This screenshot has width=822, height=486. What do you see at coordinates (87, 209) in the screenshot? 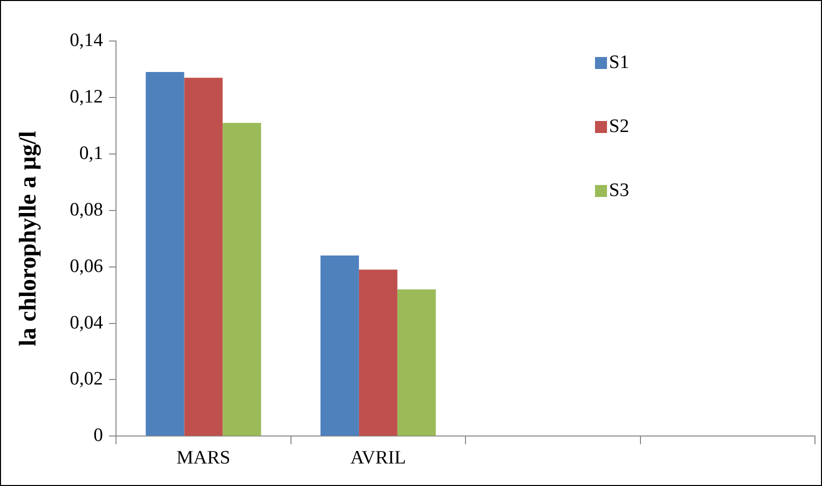
I see `y-tick-label: 0,08` at bounding box center [87, 209].